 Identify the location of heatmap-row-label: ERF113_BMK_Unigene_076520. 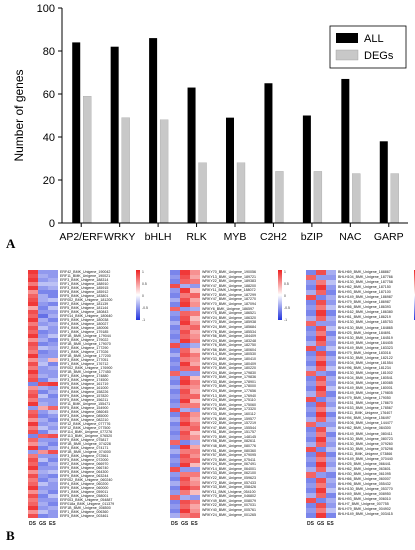
(86, 436).